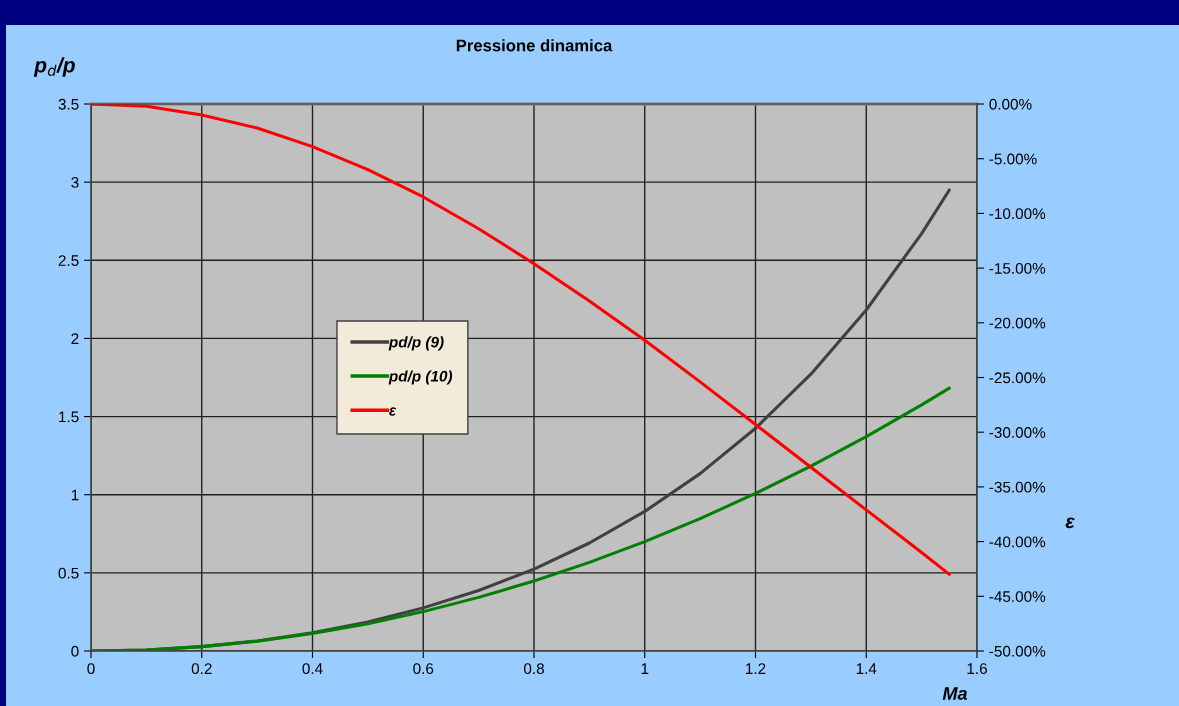 The width and height of the screenshot is (1179, 706). I want to click on y2-axis-title: ε, so click(1070, 523).